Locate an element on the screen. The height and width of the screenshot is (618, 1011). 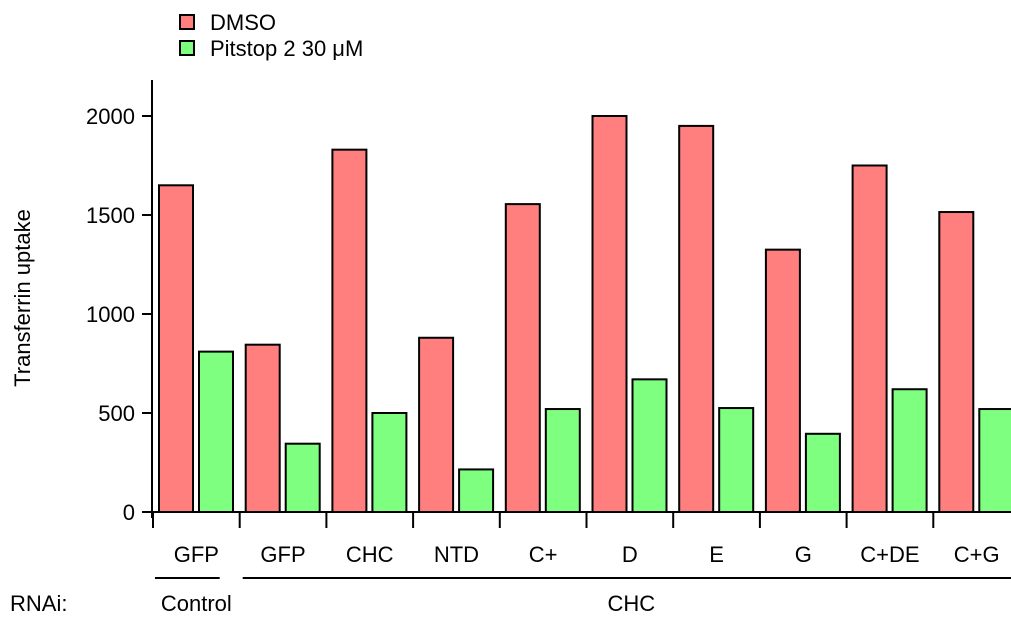
y-tick-label-3: 1500 is located at coordinates (110, 215).